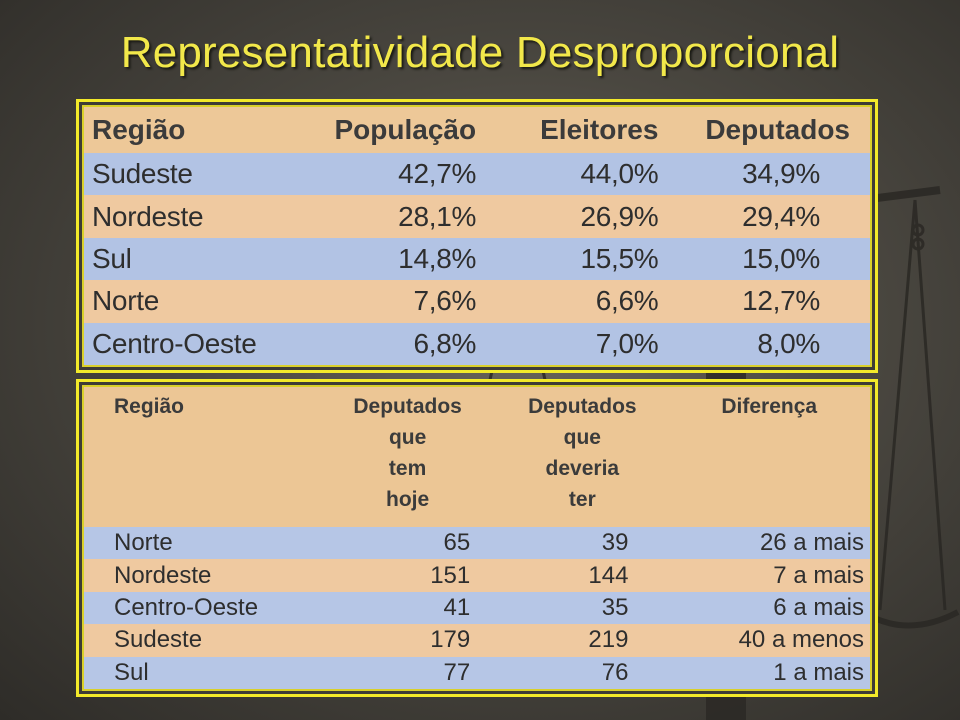 This screenshot has width=960, height=720. I want to click on cell-eleitores: 44,0%, so click(619, 174).